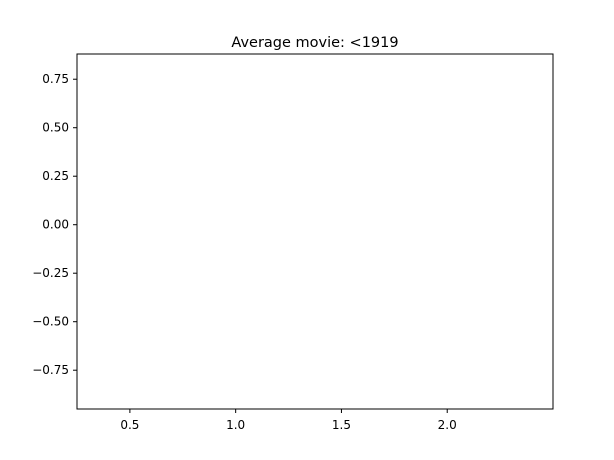 The height and width of the screenshot is (460, 614). What do you see at coordinates (50, 273) in the screenshot?
I see `y-tick-label: −0.25` at bounding box center [50, 273].